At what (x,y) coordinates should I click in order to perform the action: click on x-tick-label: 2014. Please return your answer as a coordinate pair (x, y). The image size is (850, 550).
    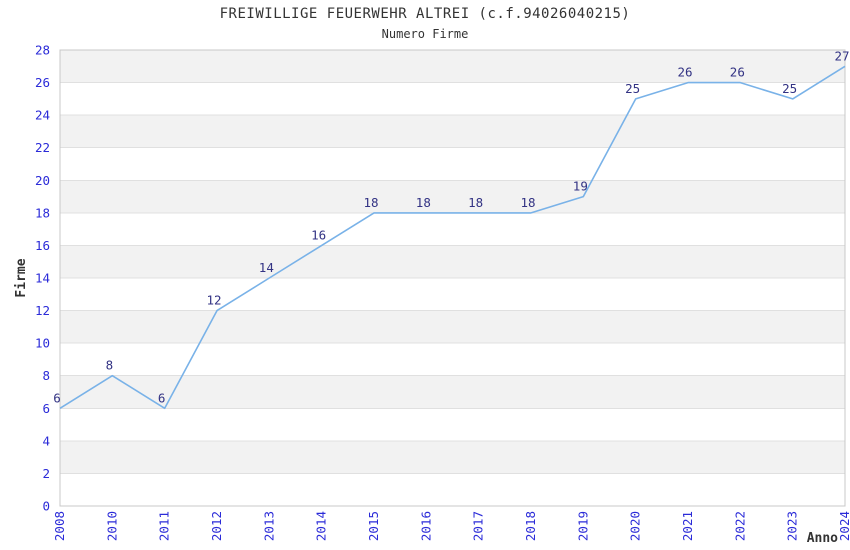
    Looking at the image, I should click on (321, 526).